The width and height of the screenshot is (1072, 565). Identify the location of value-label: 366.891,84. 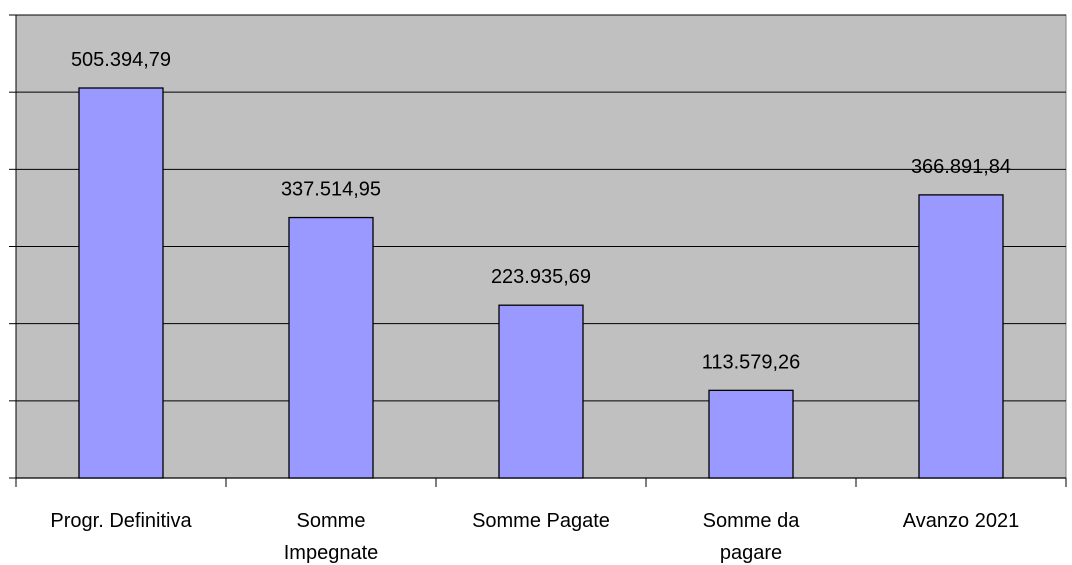
(961, 167).